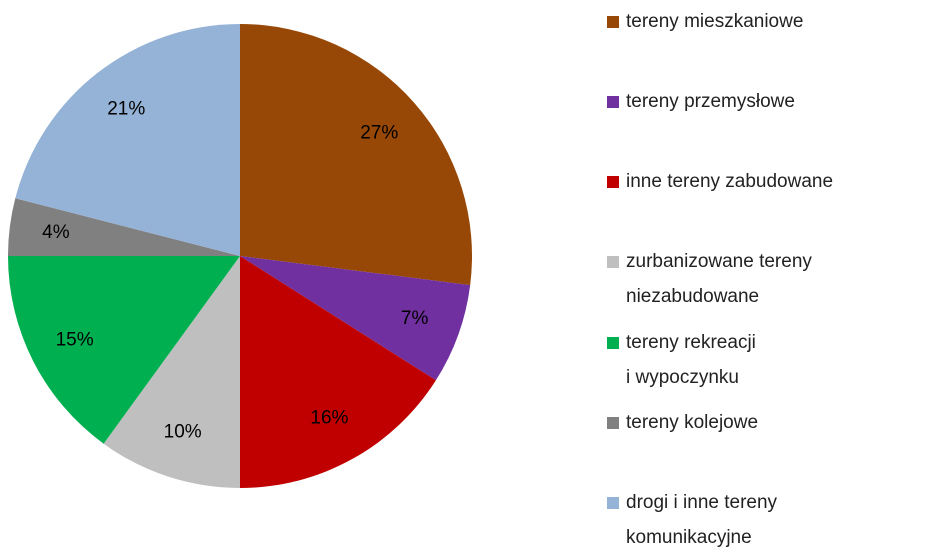 This screenshot has width=925, height=555. What do you see at coordinates (75, 339) in the screenshot?
I see `data-label: 15%` at bounding box center [75, 339].